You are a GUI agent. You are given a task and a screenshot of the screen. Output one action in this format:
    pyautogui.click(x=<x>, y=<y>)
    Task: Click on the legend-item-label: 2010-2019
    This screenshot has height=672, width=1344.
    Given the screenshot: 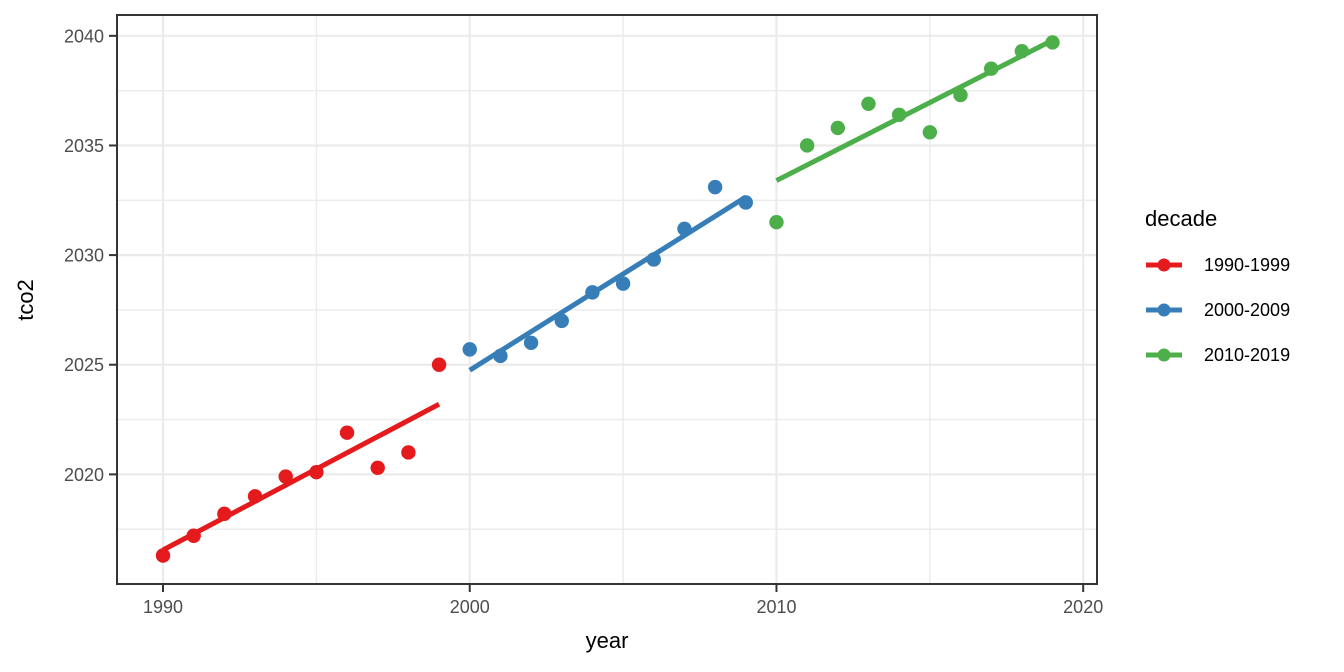 What is the action you would take?
    pyautogui.click(x=1247, y=354)
    